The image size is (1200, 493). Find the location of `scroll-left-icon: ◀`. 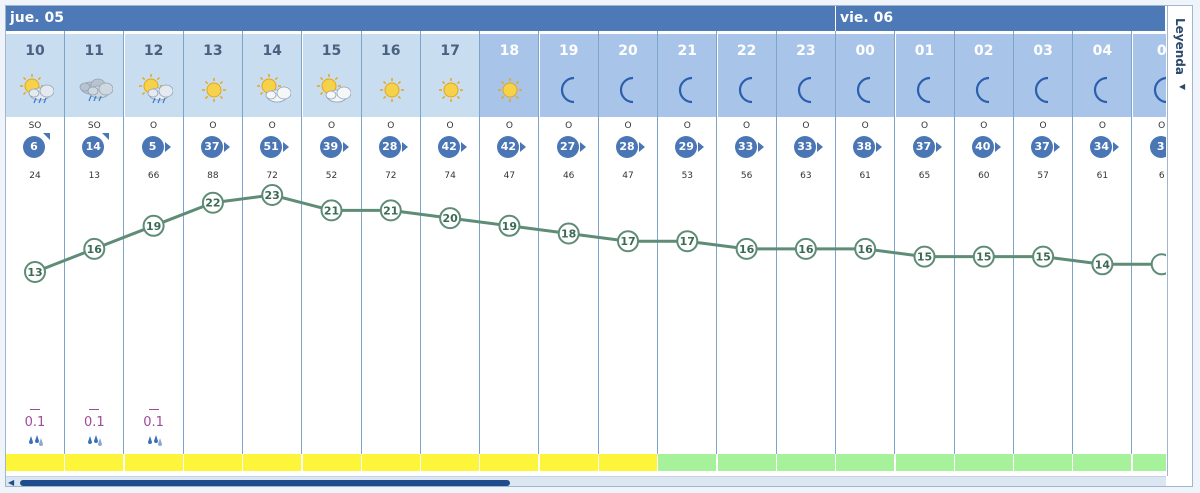

scroll-left-icon: ◀ is located at coordinates (11, 482).